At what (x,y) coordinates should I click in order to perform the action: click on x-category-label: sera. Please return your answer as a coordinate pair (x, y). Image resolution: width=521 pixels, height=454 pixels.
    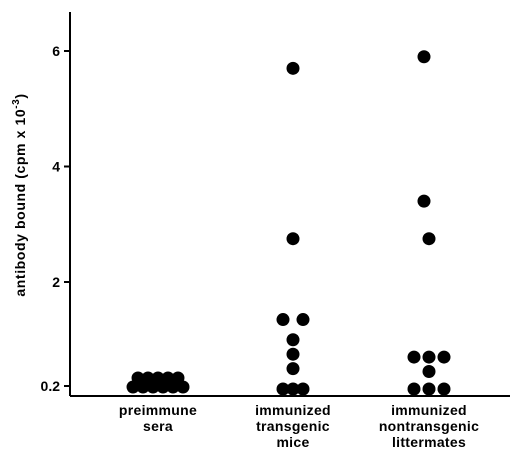
    Looking at the image, I should click on (158, 426).